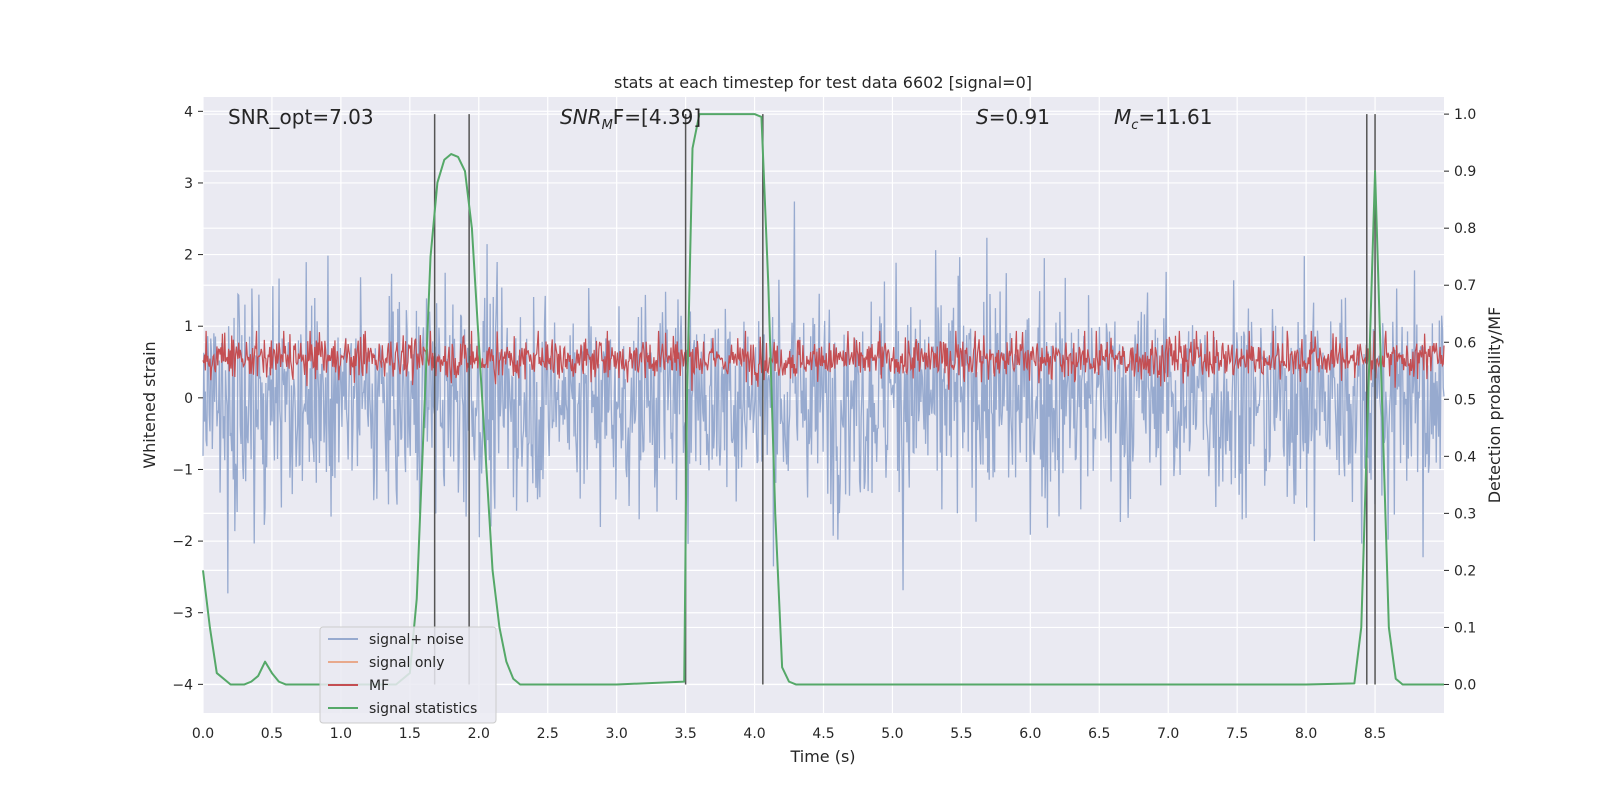  I want to click on y-left-tick-label: −1, so click(182, 470).